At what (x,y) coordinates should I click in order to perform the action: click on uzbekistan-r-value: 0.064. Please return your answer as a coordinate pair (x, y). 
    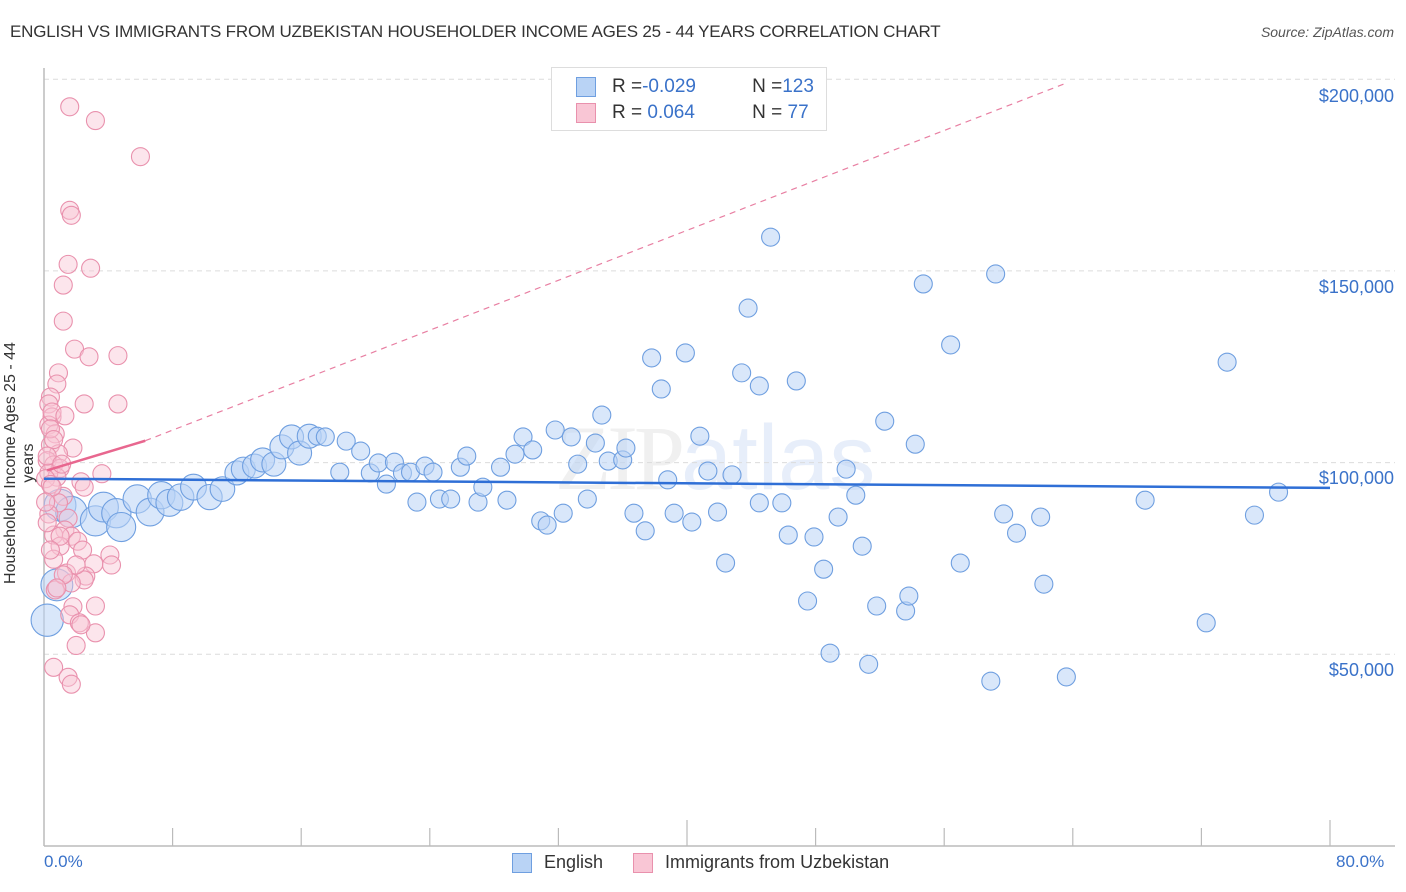
    Looking at the image, I should click on (668, 112).